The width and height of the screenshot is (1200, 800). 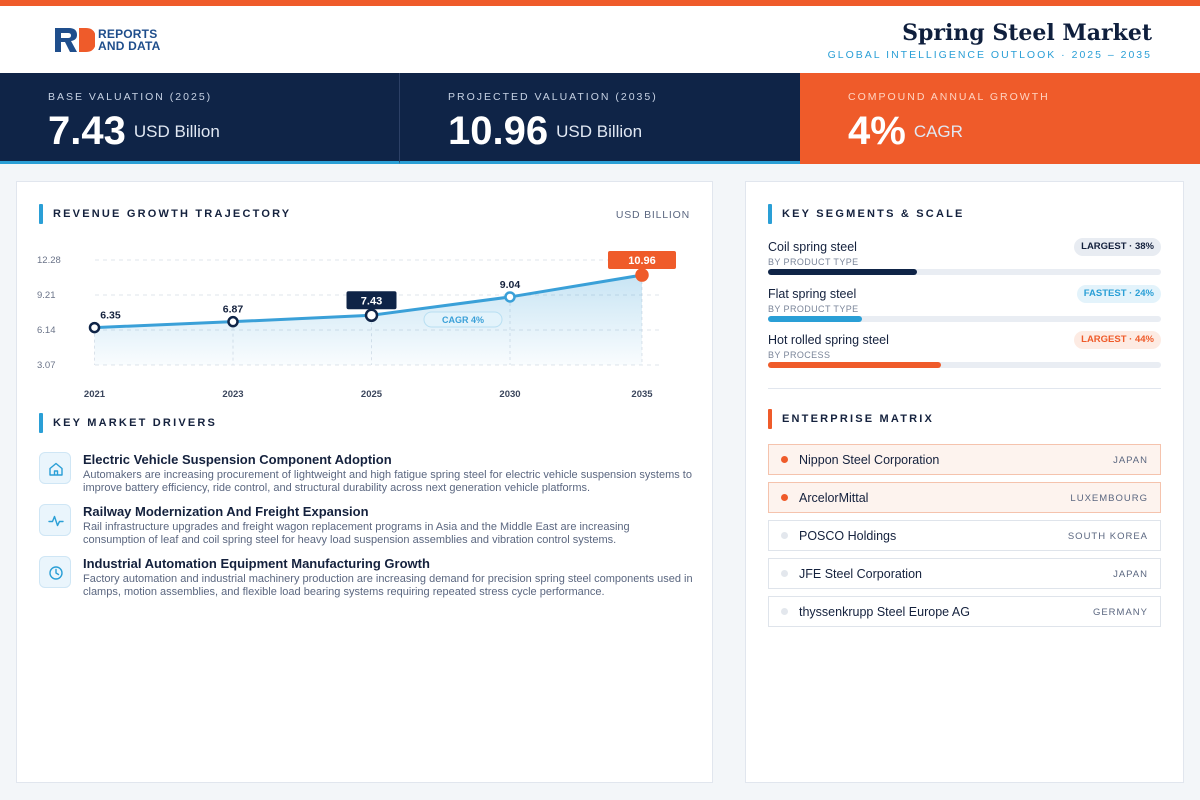 I want to click on x-tick-label: 2023, so click(x=232, y=394).